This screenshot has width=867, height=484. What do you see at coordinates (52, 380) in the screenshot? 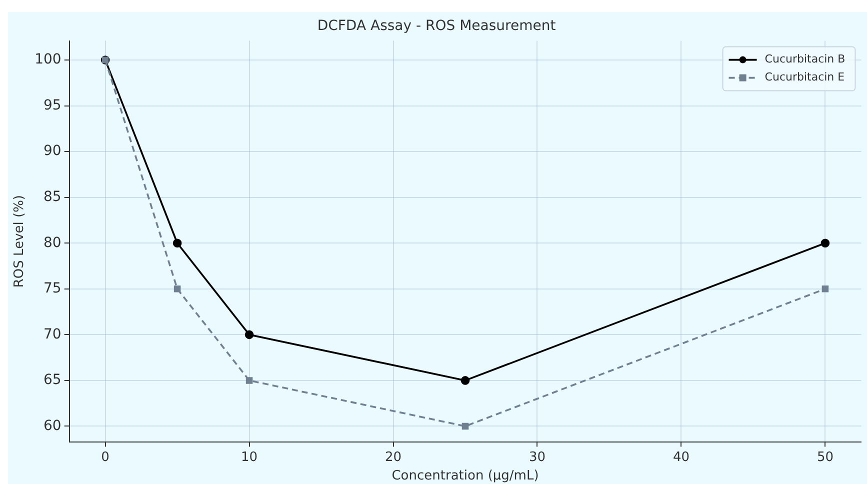
I see `y-tick-label: 65` at bounding box center [52, 380].